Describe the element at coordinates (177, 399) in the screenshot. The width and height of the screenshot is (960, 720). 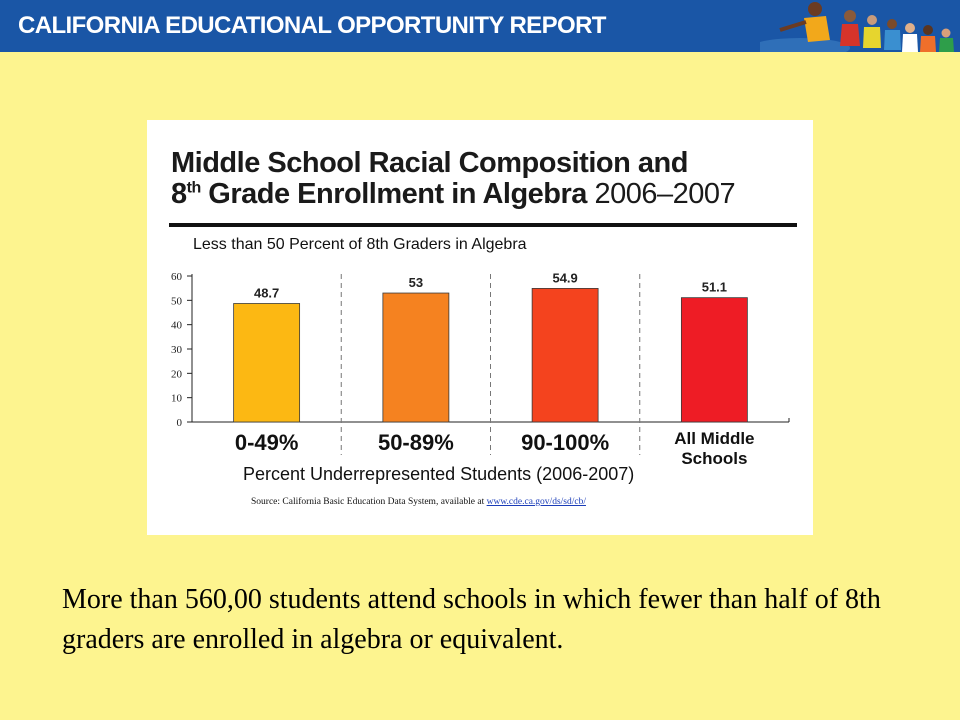
I see `y-tick-label: 10` at that location.